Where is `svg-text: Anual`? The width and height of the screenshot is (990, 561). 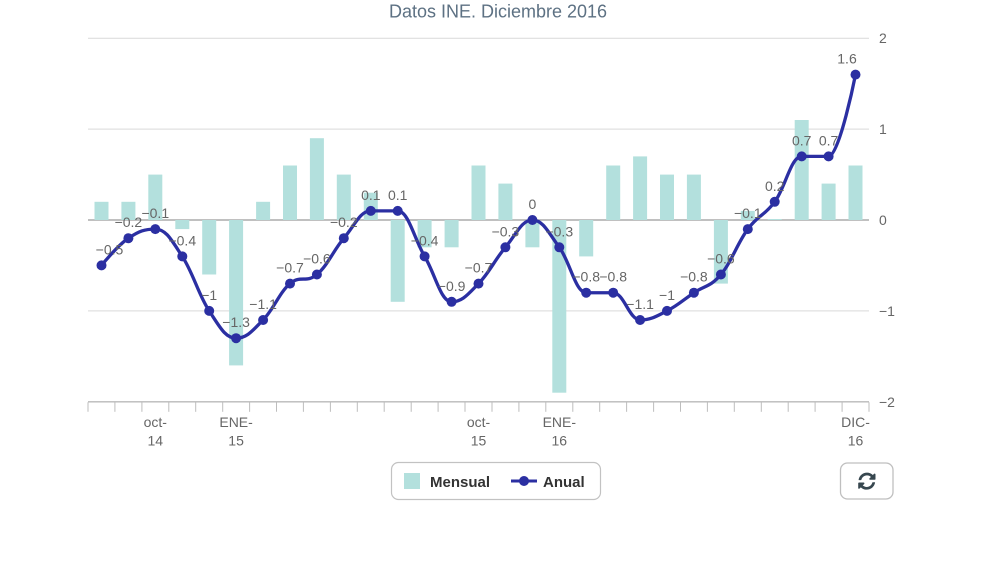
svg-text: Anual is located at coordinates (564, 482).